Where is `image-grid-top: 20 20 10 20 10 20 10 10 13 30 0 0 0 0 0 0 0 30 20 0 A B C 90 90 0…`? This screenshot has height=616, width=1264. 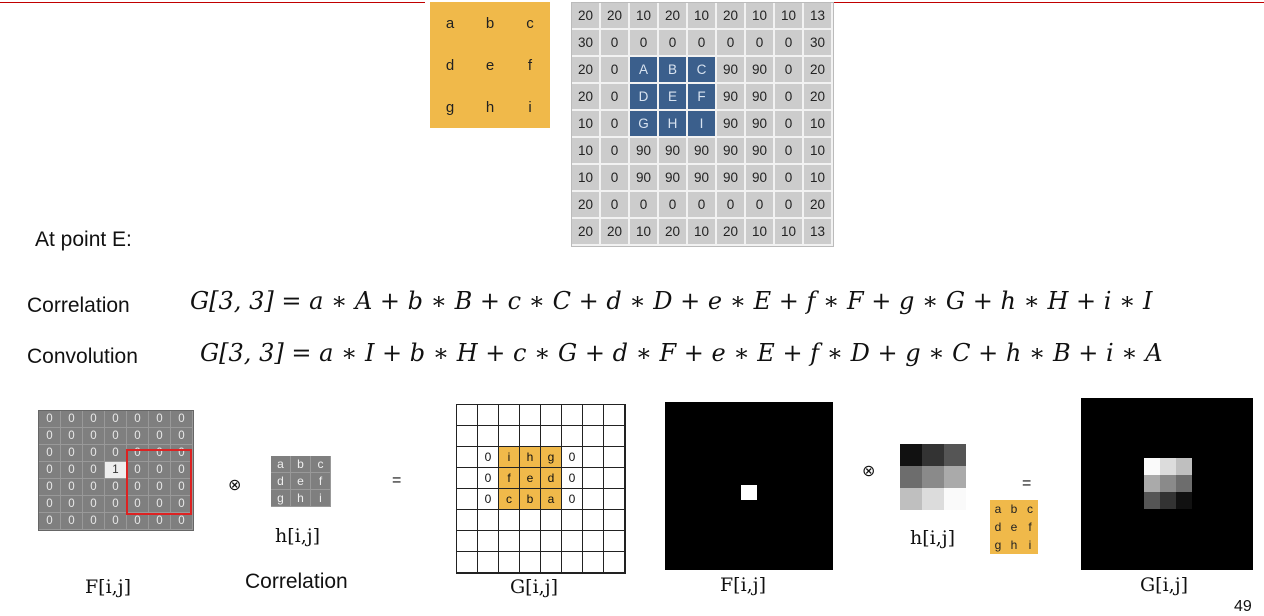
image-grid-top: 20 20 10 20 10 20 10 10 13 30 0 0 0 0 0 0 0 30 20 0 A B C 90 90 0… is located at coordinates (702, 124).